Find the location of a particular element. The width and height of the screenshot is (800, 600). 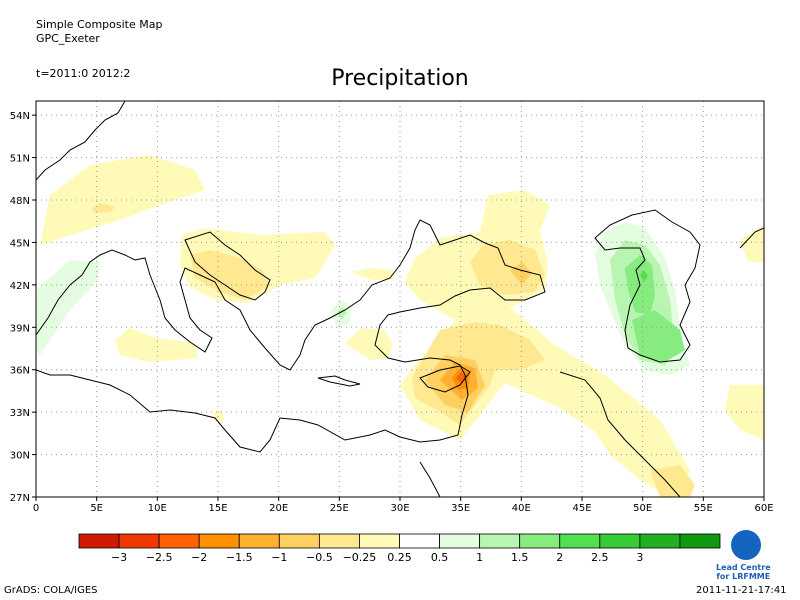

lon-tick-label: 60E is located at coordinates (763, 508).